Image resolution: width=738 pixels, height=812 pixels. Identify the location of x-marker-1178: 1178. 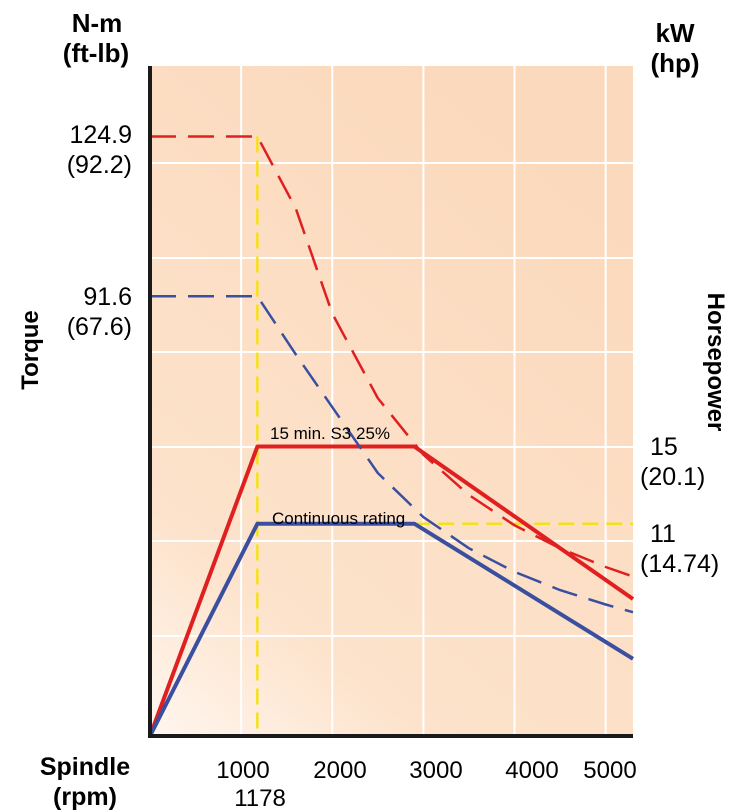
(260, 798).